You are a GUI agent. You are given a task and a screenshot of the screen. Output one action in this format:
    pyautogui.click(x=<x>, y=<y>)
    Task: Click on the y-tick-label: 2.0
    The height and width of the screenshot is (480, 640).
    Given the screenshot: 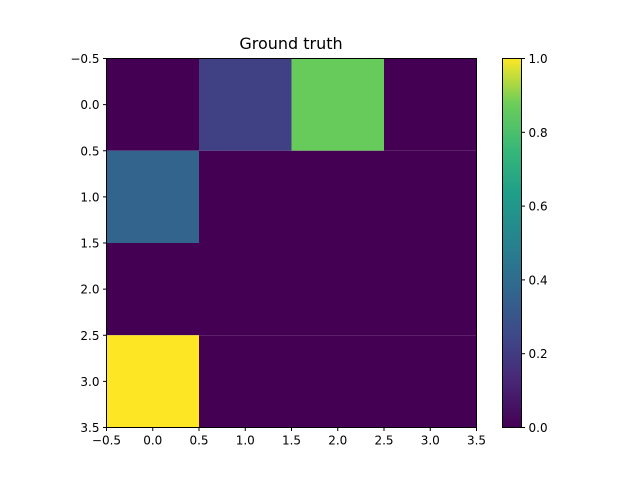 What is the action you would take?
    pyautogui.click(x=89, y=290)
    